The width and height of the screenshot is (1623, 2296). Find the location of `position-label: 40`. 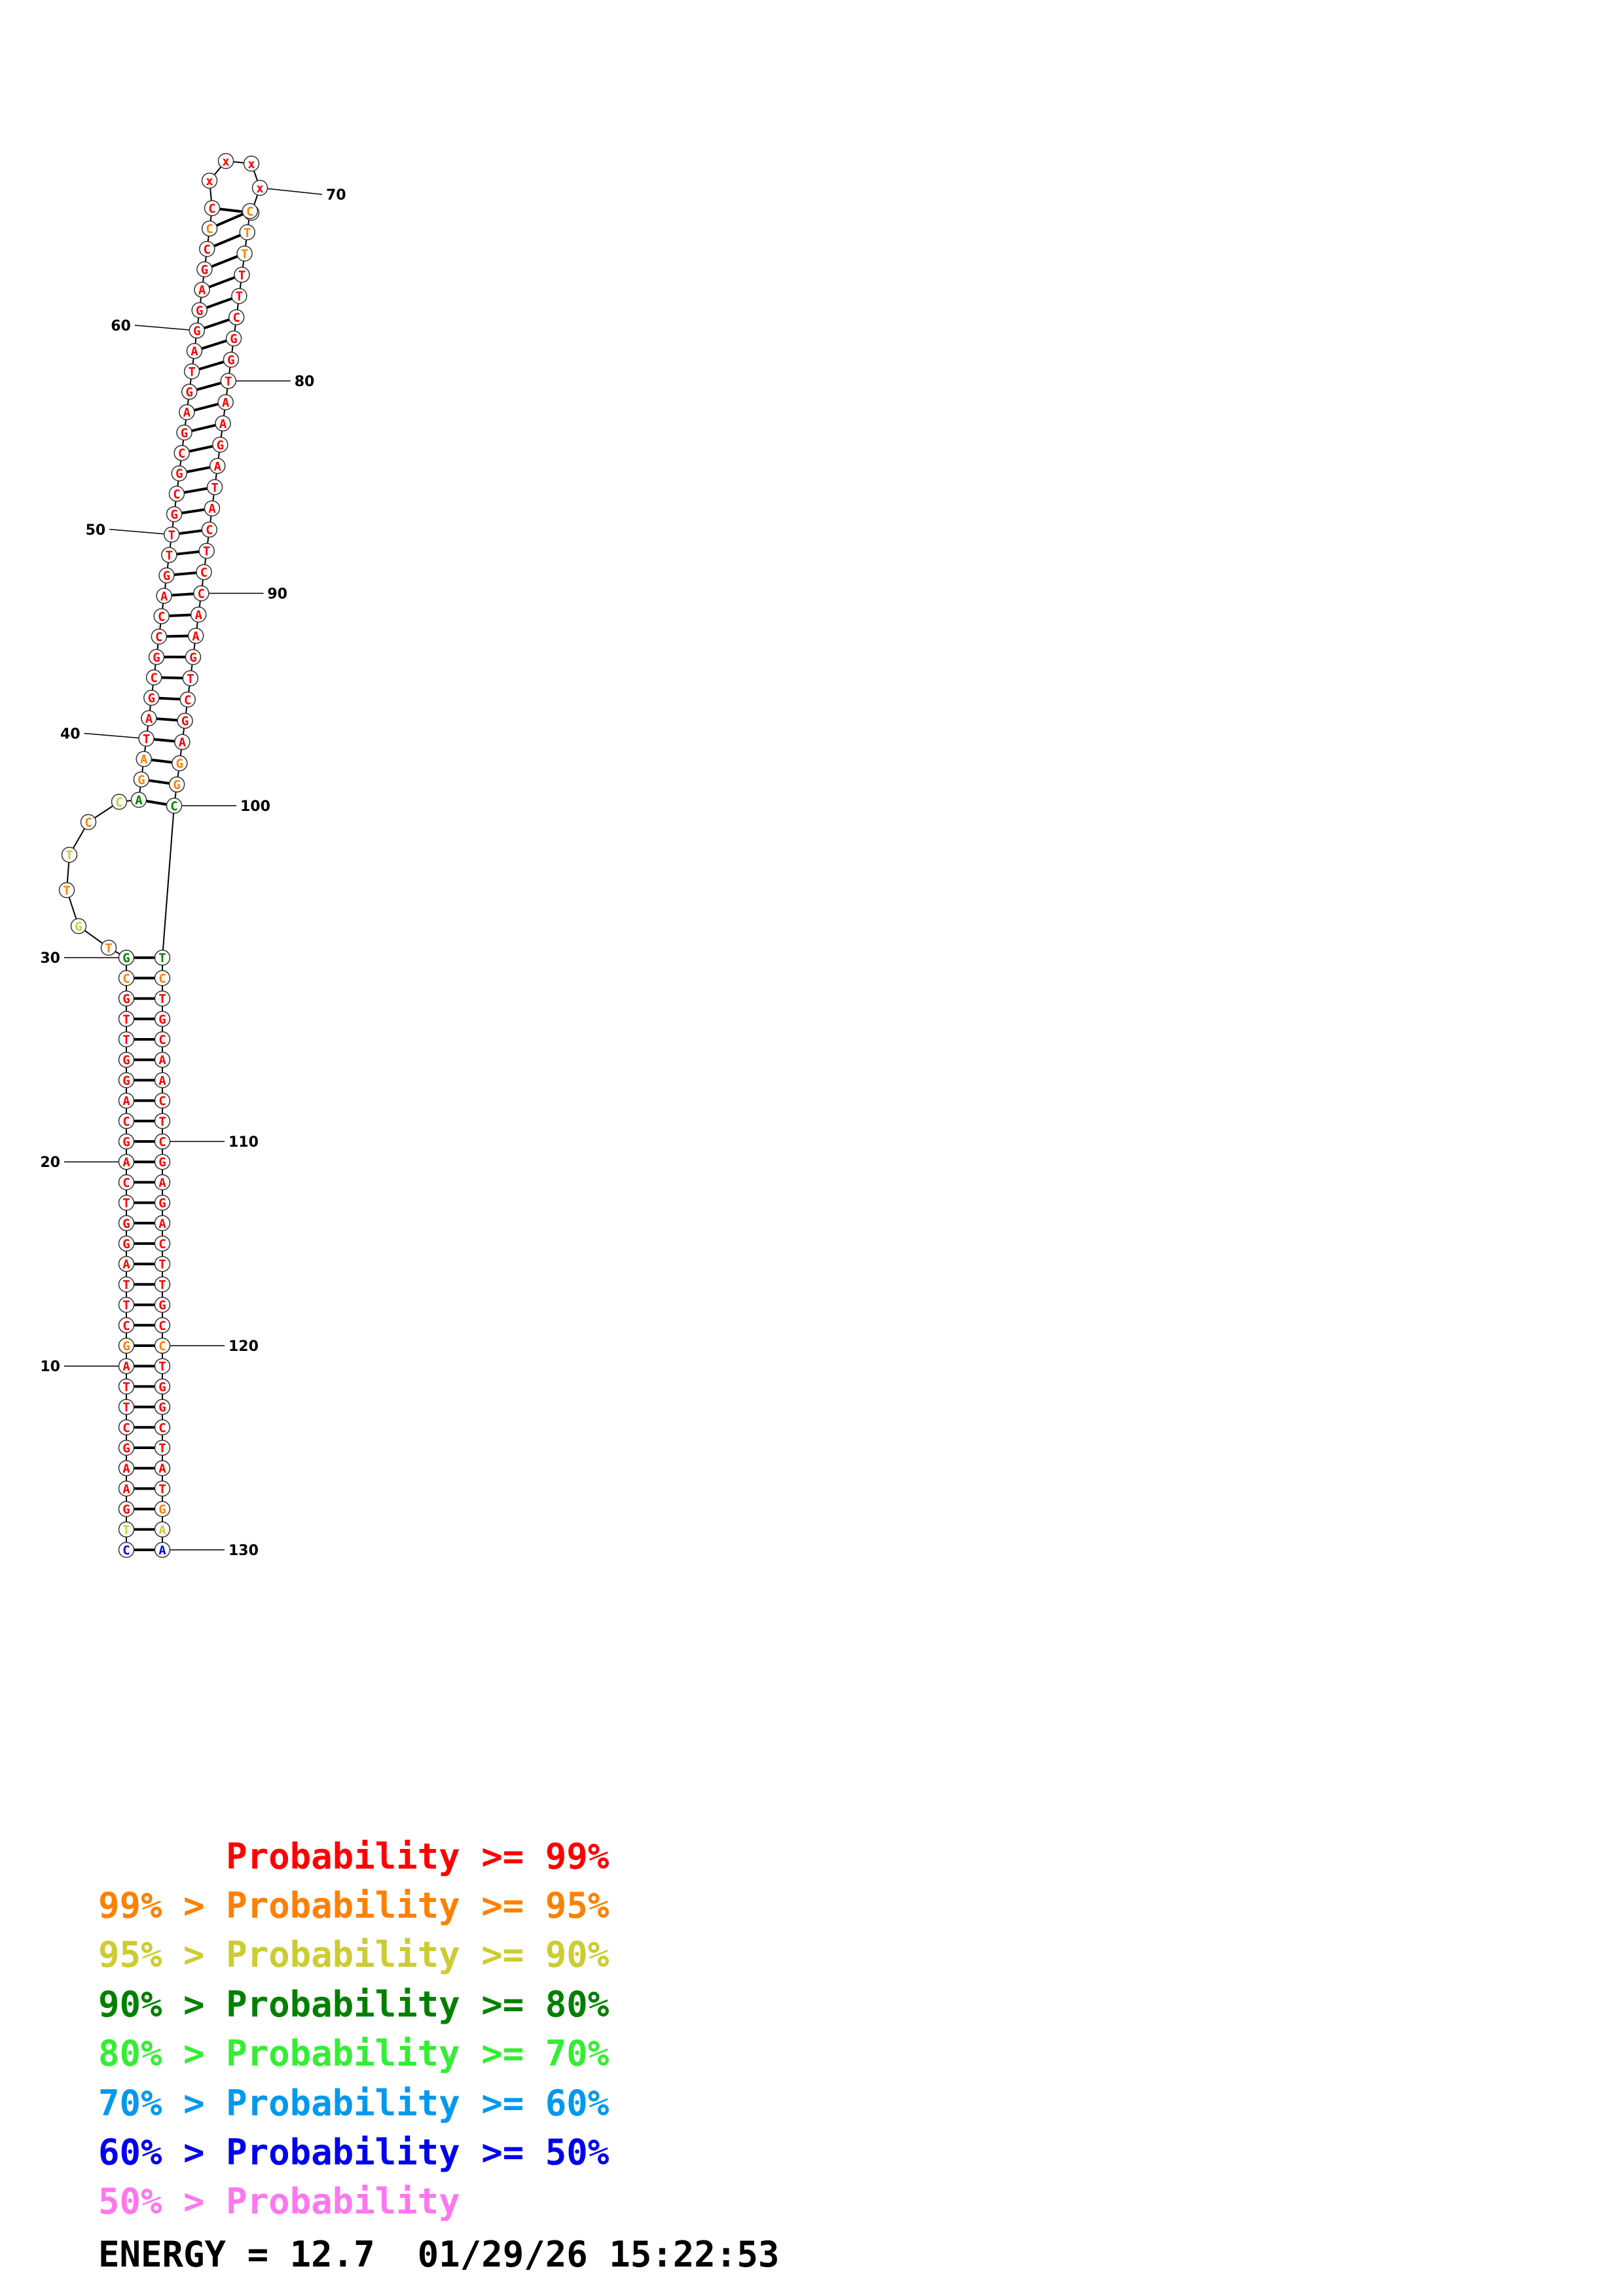

position-label: 40 is located at coordinates (70, 734).